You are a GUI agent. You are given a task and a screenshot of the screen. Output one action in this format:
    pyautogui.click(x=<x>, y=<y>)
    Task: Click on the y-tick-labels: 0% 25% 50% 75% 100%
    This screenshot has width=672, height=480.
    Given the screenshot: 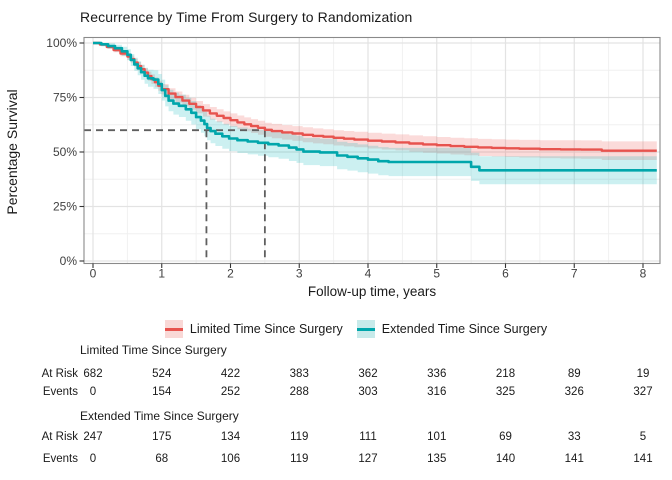 What is the action you would take?
    pyautogui.click(x=61, y=152)
    